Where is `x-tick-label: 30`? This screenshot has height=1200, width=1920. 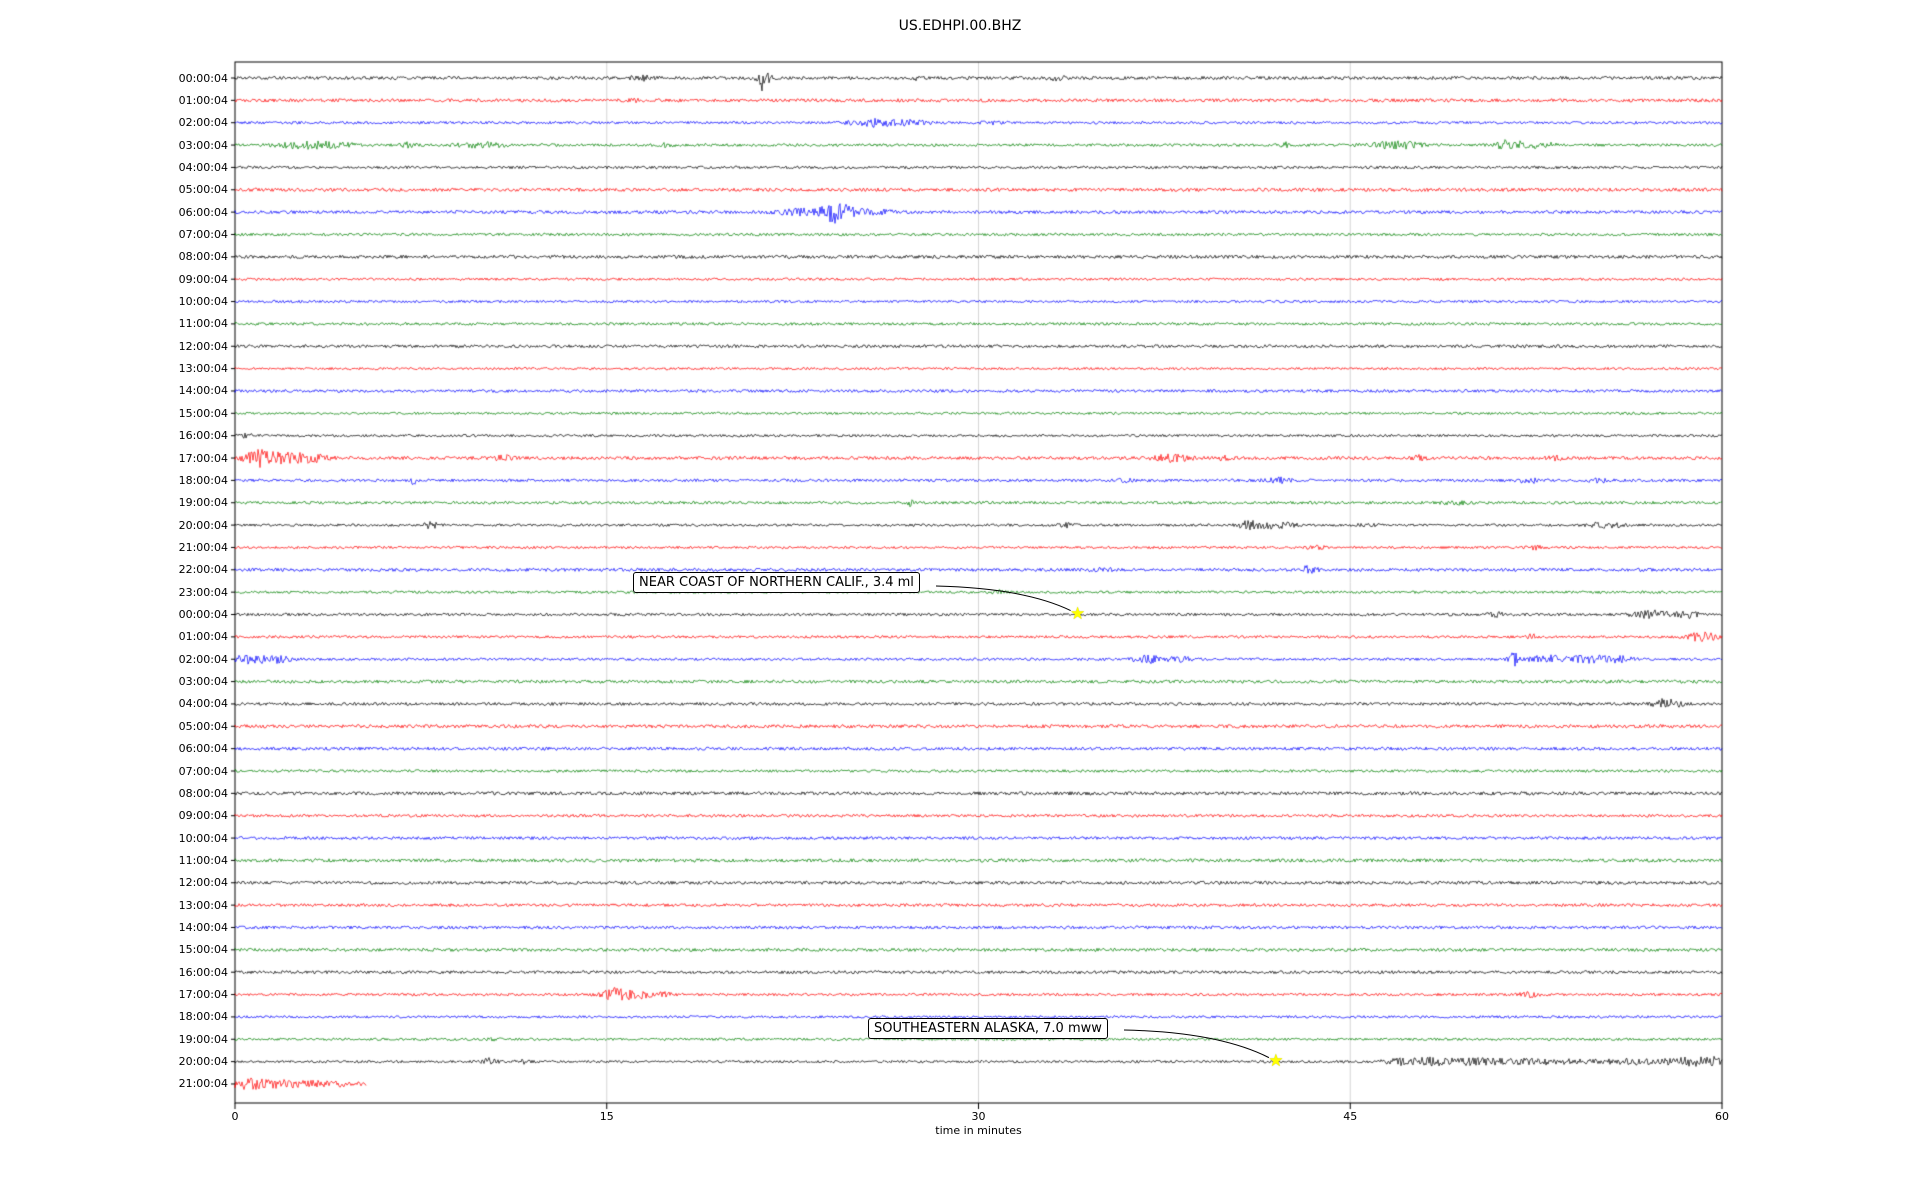 x-tick-label: 30 is located at coordinates (978, 1116).